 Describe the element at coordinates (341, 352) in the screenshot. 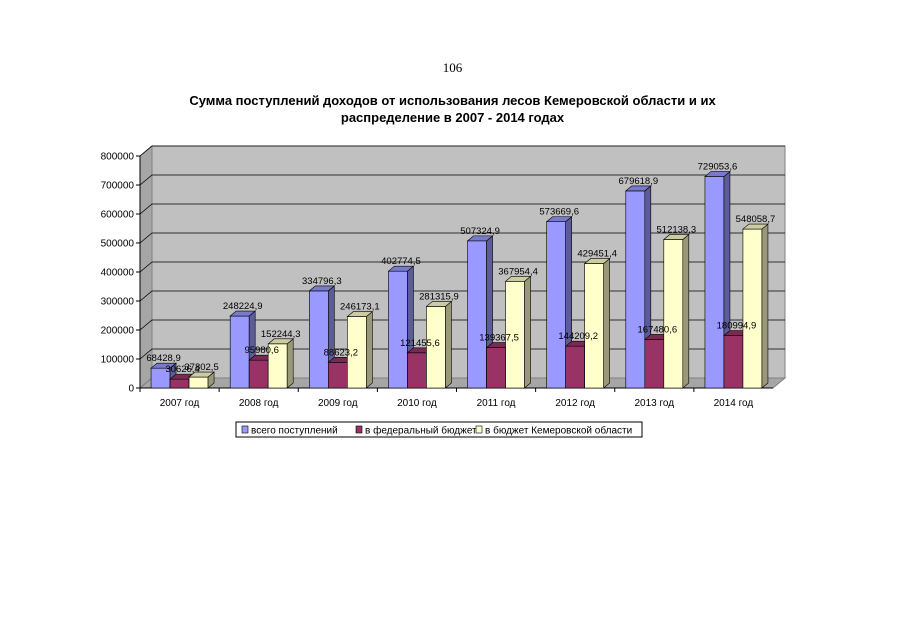

I see `data-label: 88623,2` at that location.